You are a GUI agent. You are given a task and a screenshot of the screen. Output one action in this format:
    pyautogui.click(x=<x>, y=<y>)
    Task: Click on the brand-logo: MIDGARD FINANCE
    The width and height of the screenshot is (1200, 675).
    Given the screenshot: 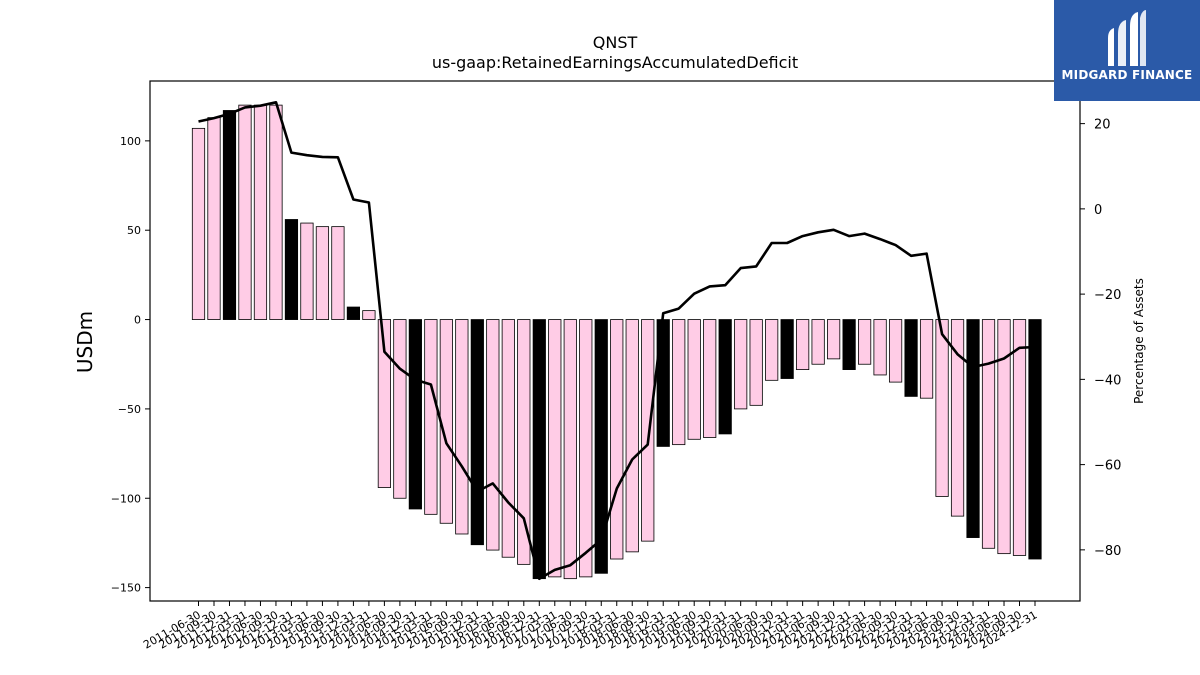 What is the action you would take?
    pyautogui.click(x=1127, y=50)
    